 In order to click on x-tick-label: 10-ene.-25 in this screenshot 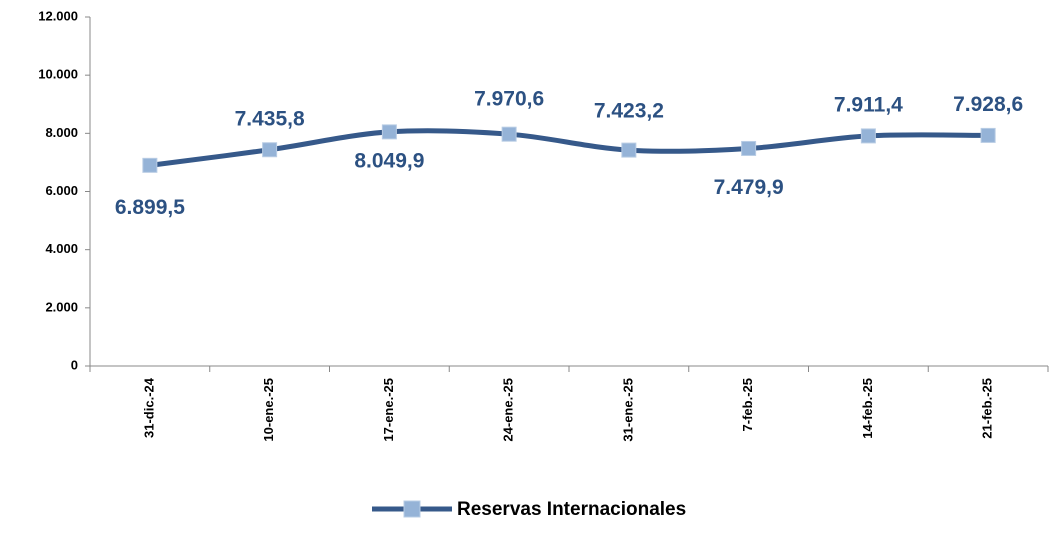, I will do `click(268, 410)`.